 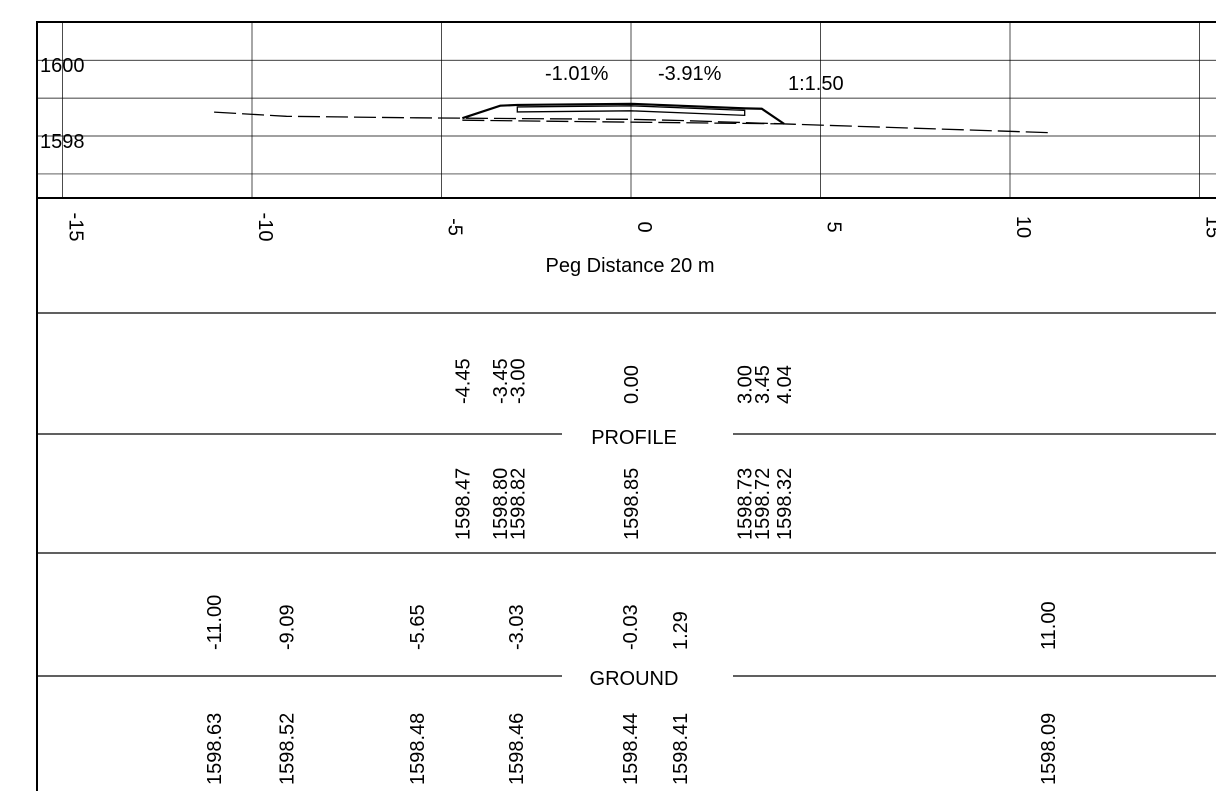 What do you see at coordinates (463, 381) in the screenshot?
I see `profile-offset-value: -4.45` at bounding box center [463, 381].